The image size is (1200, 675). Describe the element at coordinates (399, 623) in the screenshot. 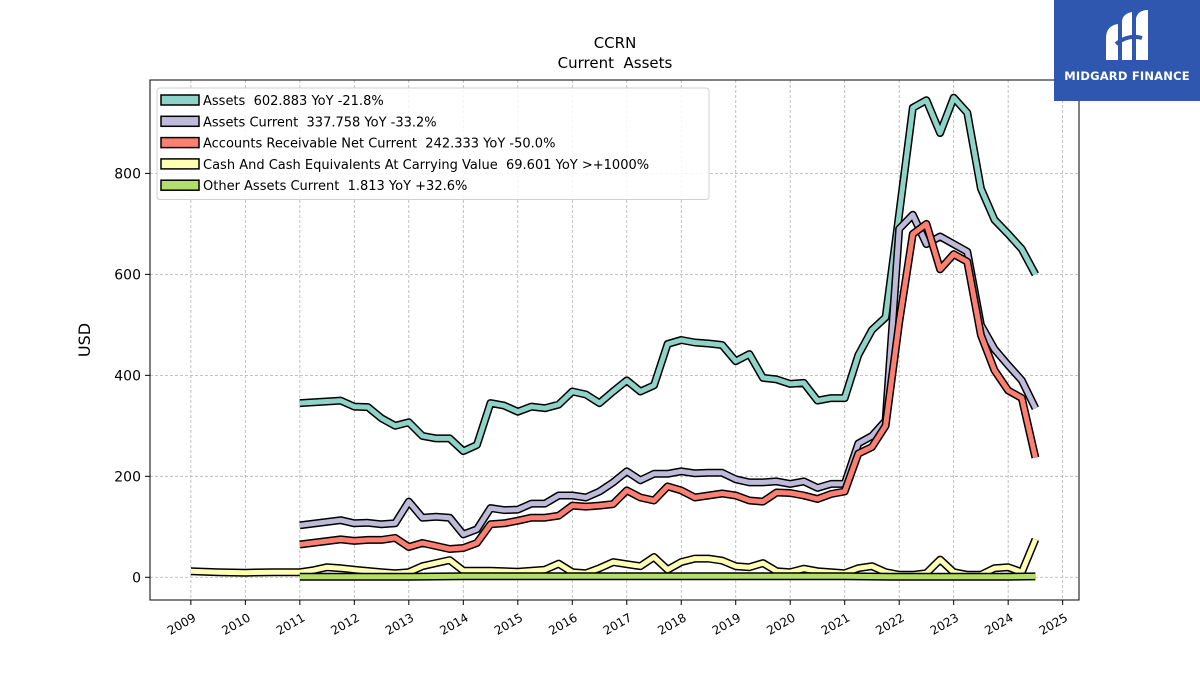

I see `x-tick-label: 2013` at that location.